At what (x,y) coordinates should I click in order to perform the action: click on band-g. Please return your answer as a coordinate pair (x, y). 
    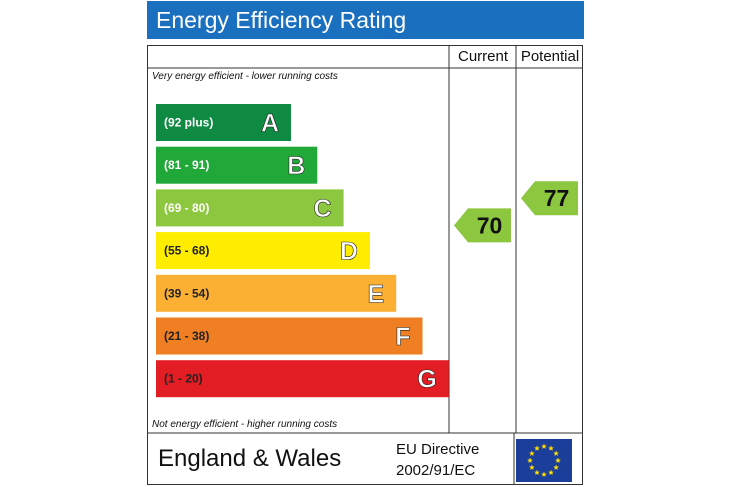
    Looking at the image, I should click on (302, 379).